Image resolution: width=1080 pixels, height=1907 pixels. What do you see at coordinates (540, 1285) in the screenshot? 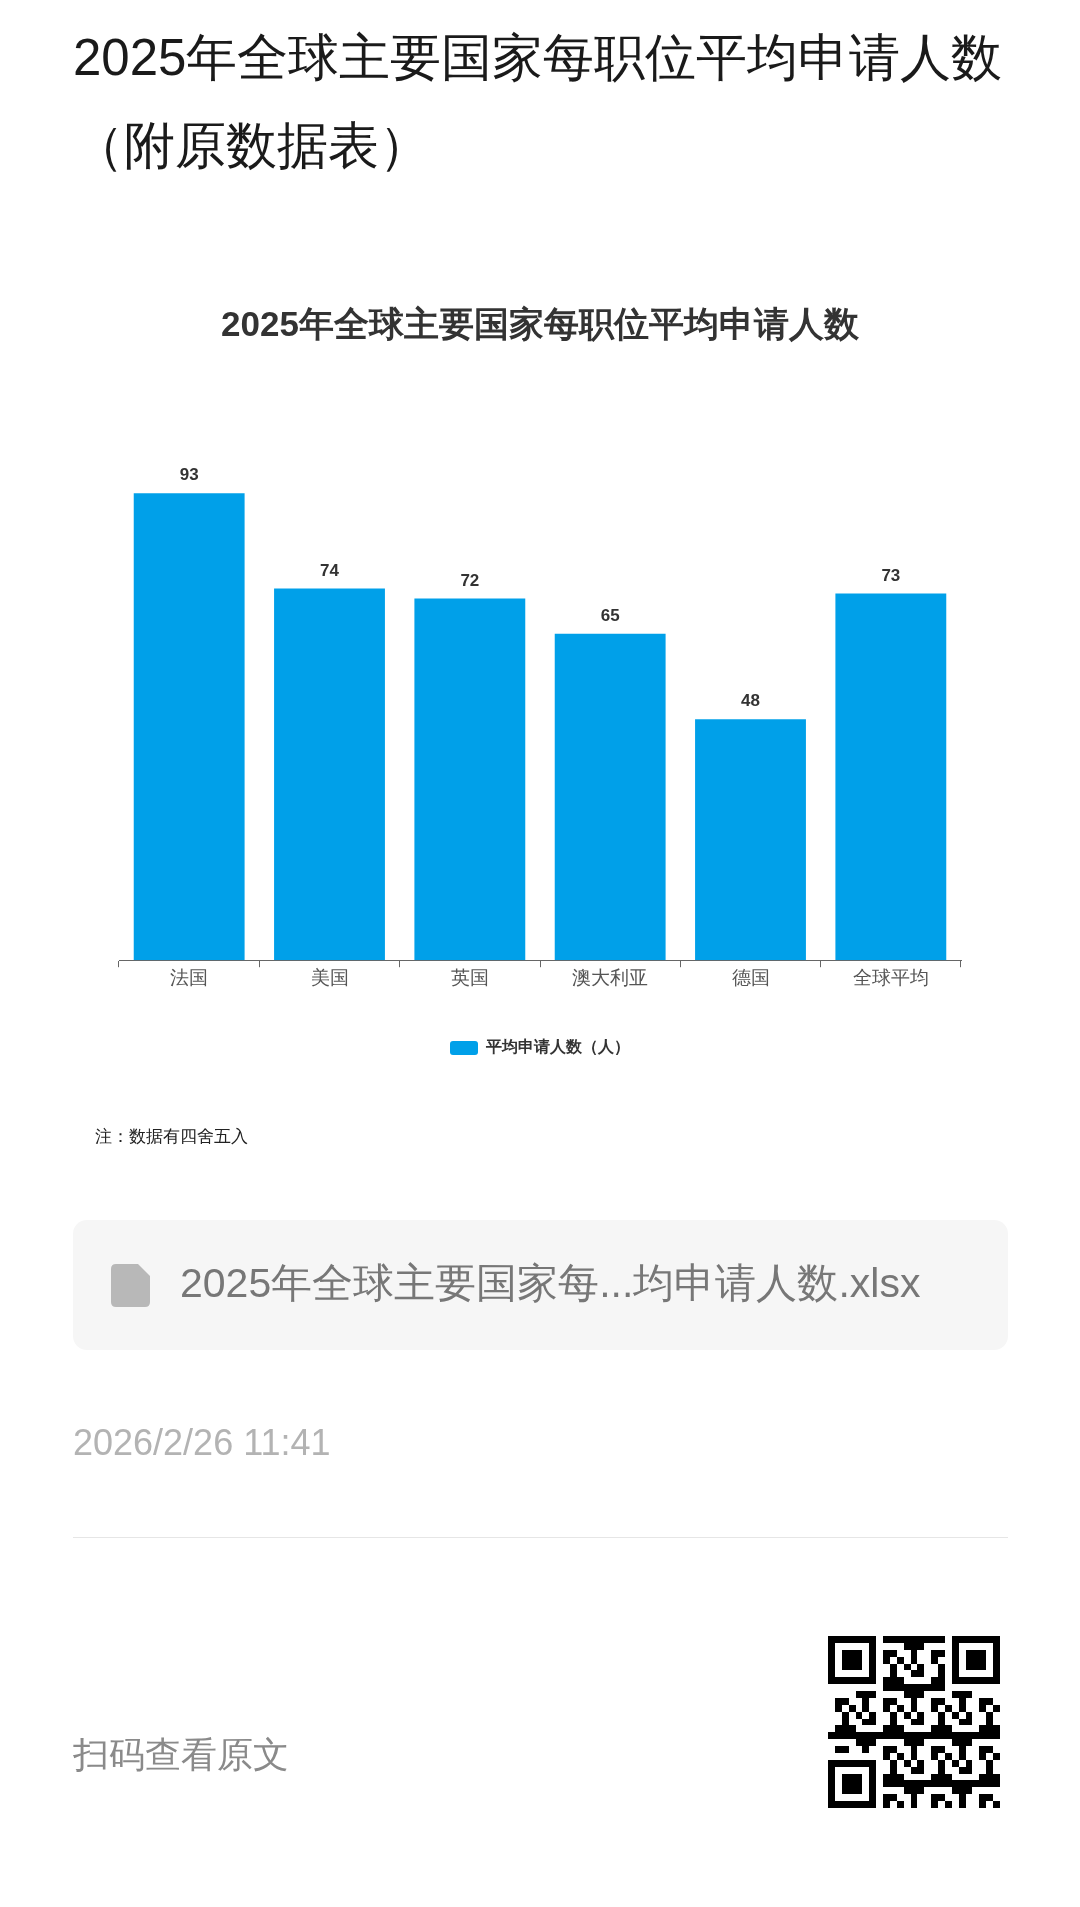
I see `file-card: 2025年全球主要国家每...均申请人数.xlsx` at bounding box center [540, 1285].